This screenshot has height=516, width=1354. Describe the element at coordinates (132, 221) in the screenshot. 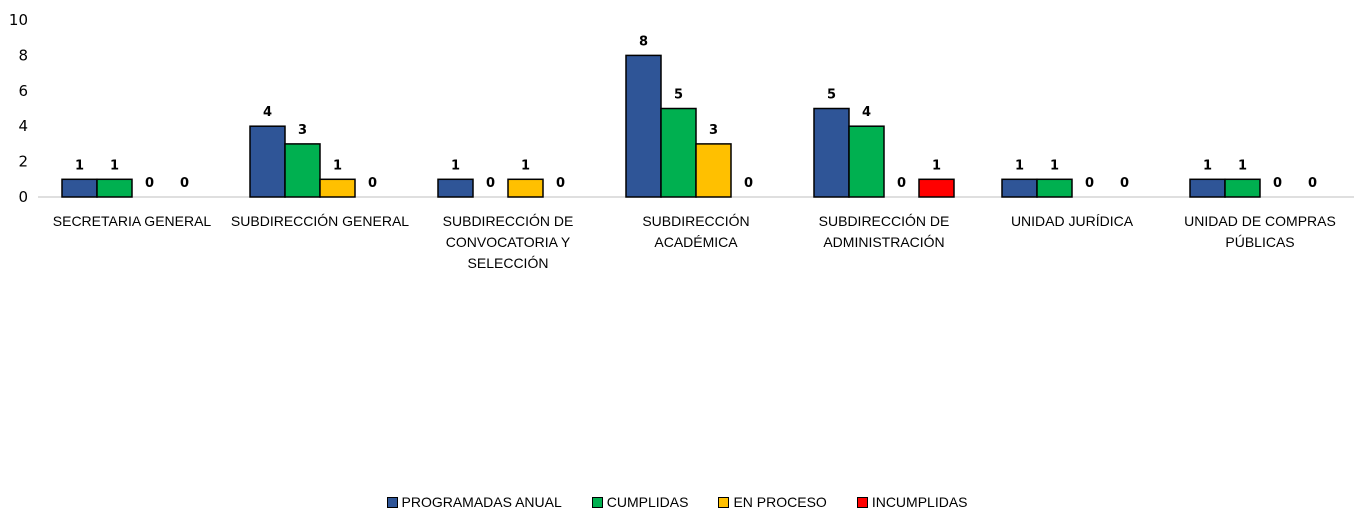

I see `category-label: SECRETARIA GENERAL` at that location.